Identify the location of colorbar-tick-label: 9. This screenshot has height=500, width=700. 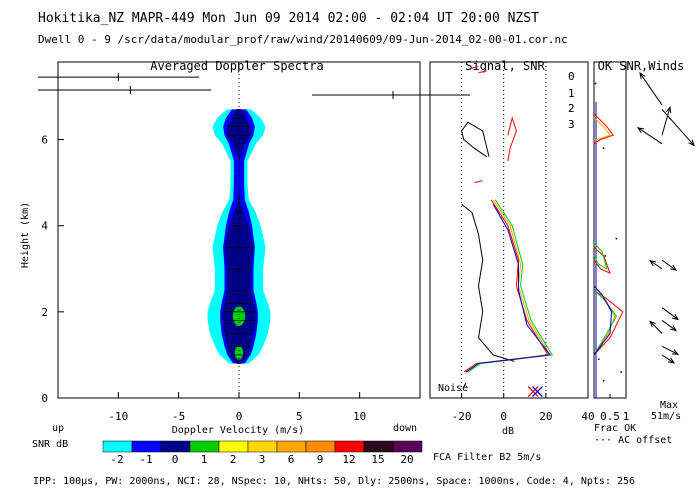
(320, 459).